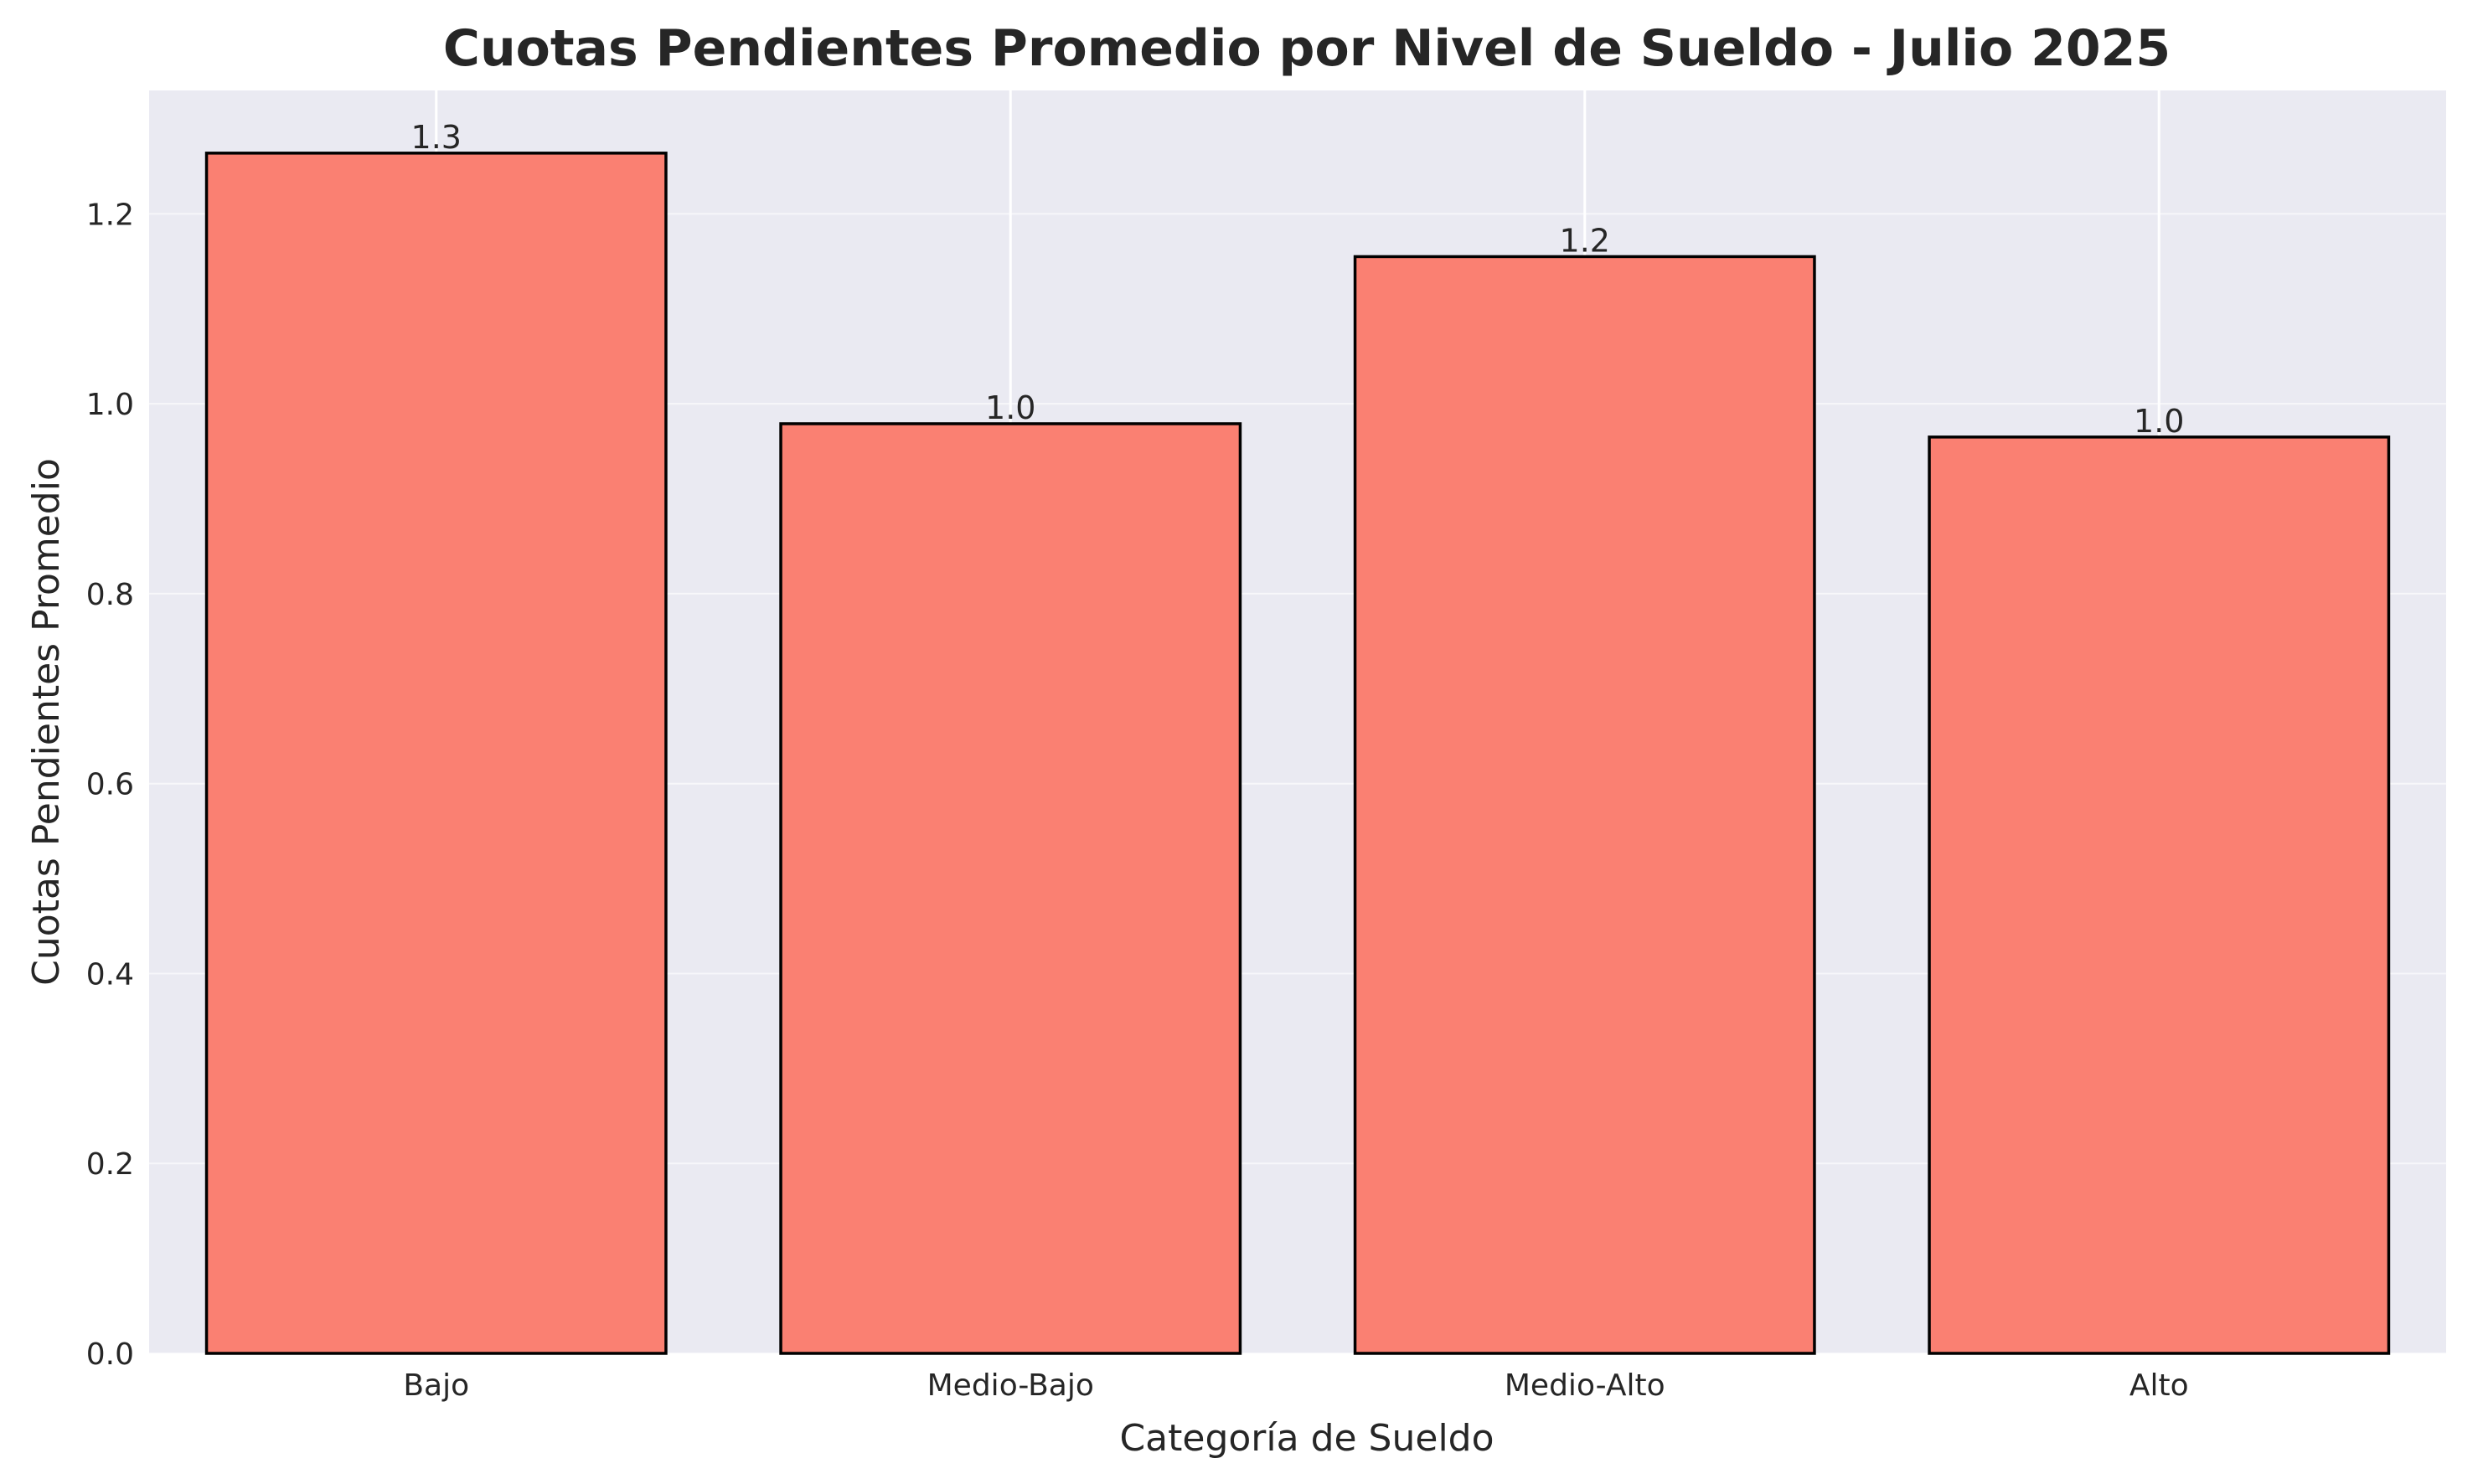 The width and height of the screenshot is (2483, 1484). What do you see at coordinates (46, 722) in the screenshot?
I see `y-axis-label: Cuotas Pendientes Promedio` at bounding box center [46, 722].